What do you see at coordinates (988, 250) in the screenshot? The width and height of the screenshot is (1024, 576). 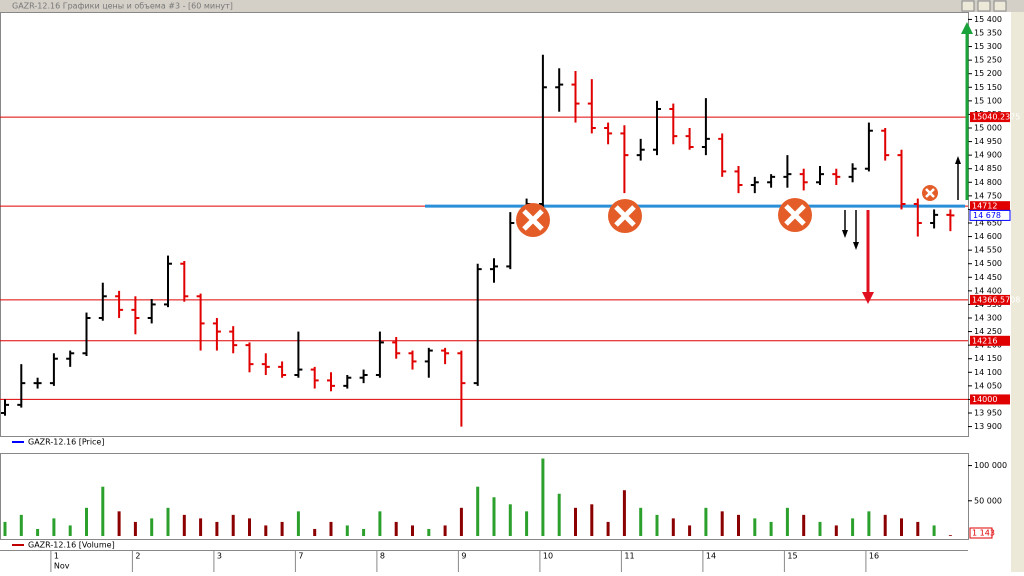 I see `y-tick-label: 14 550` at bounding box center [988, 250].